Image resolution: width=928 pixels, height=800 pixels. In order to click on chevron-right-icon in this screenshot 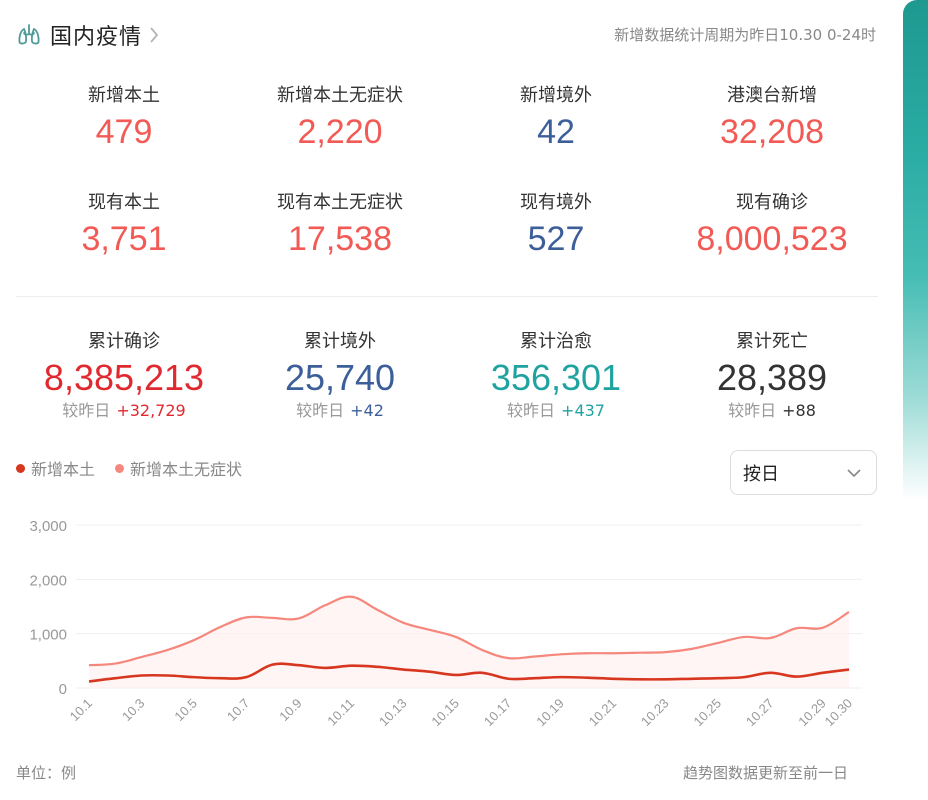, I will do `click(154, 35)`.